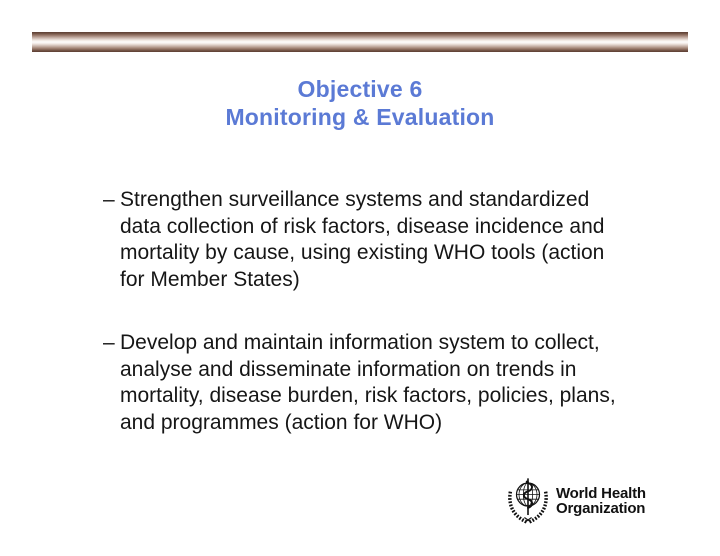  What do you see at coordinates (601, 508) in the screenshot?
I see `who-logo-line-2: Organization` at bounding box center [601, 508].